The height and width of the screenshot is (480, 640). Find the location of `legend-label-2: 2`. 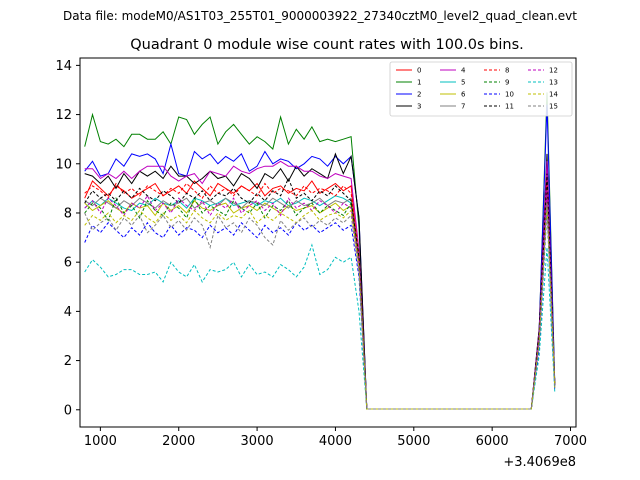

legend-label-2: 2 is located at coordinates (419, 95).